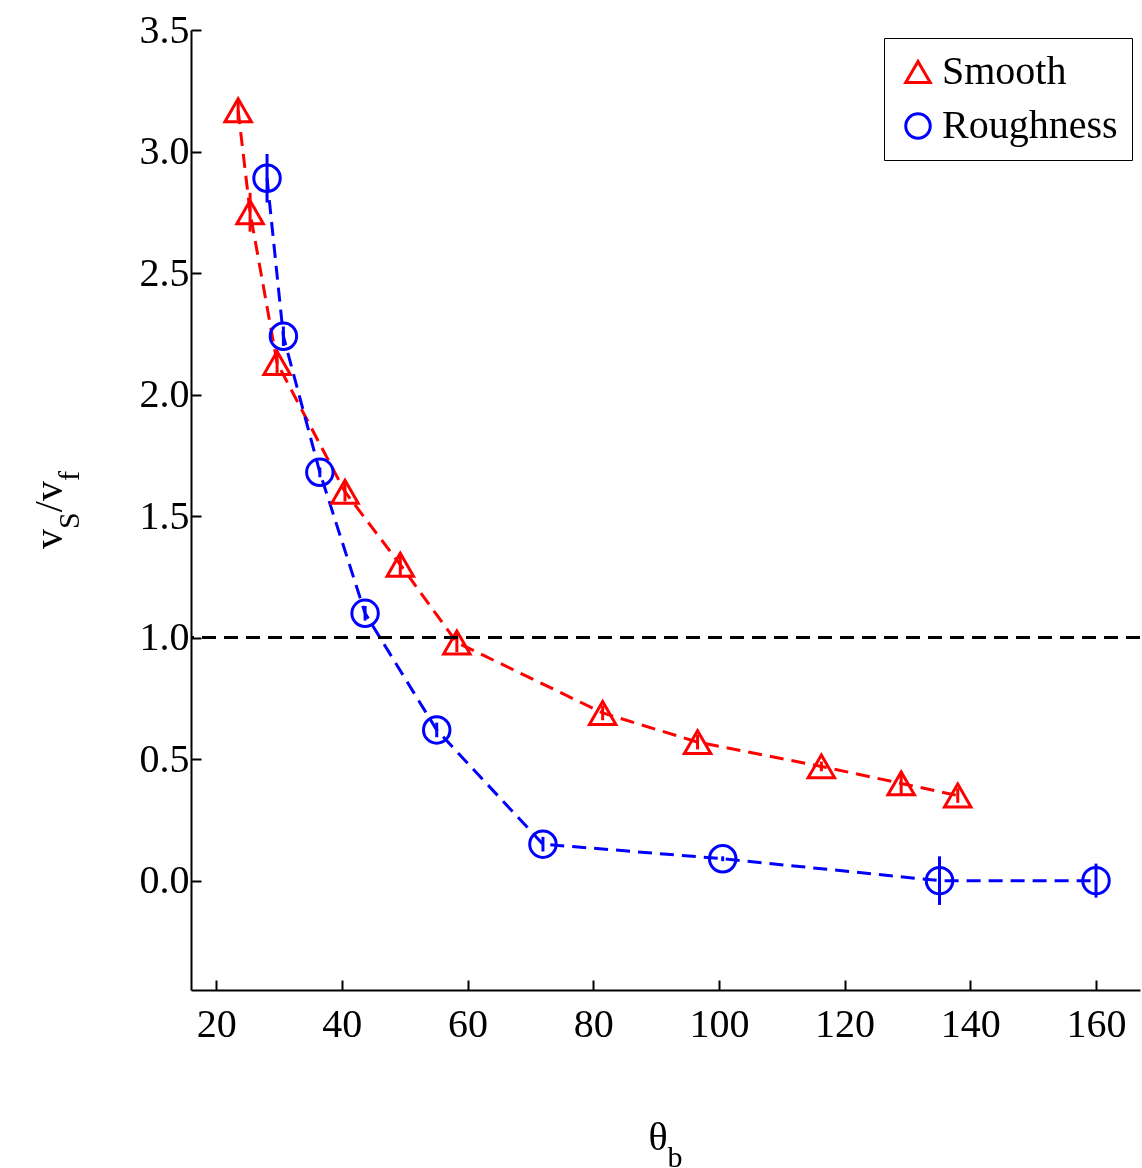 The height and width of the screenshot is (1168, 1142). I want to click on y-tick-label: 2.5, so click(164, 272).